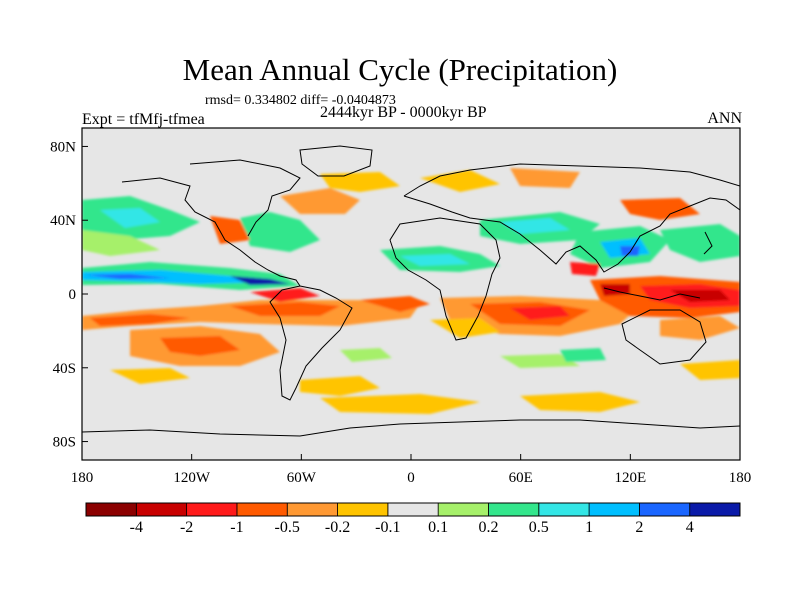 The image size is (800, 600). Describe the element at coordinates (136, 527) in the screenshot. I see `colorbar-label: -4` at that location.